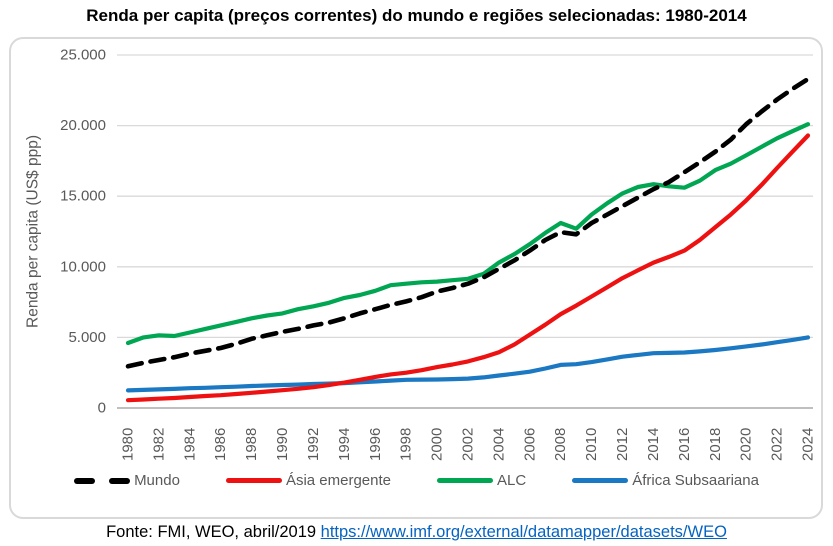 The height and width of the screenshot is (546, 833). Describe the element at coordinates (83, 55) in the screenshot. I see `y-tick-label: 25.000` at that location.